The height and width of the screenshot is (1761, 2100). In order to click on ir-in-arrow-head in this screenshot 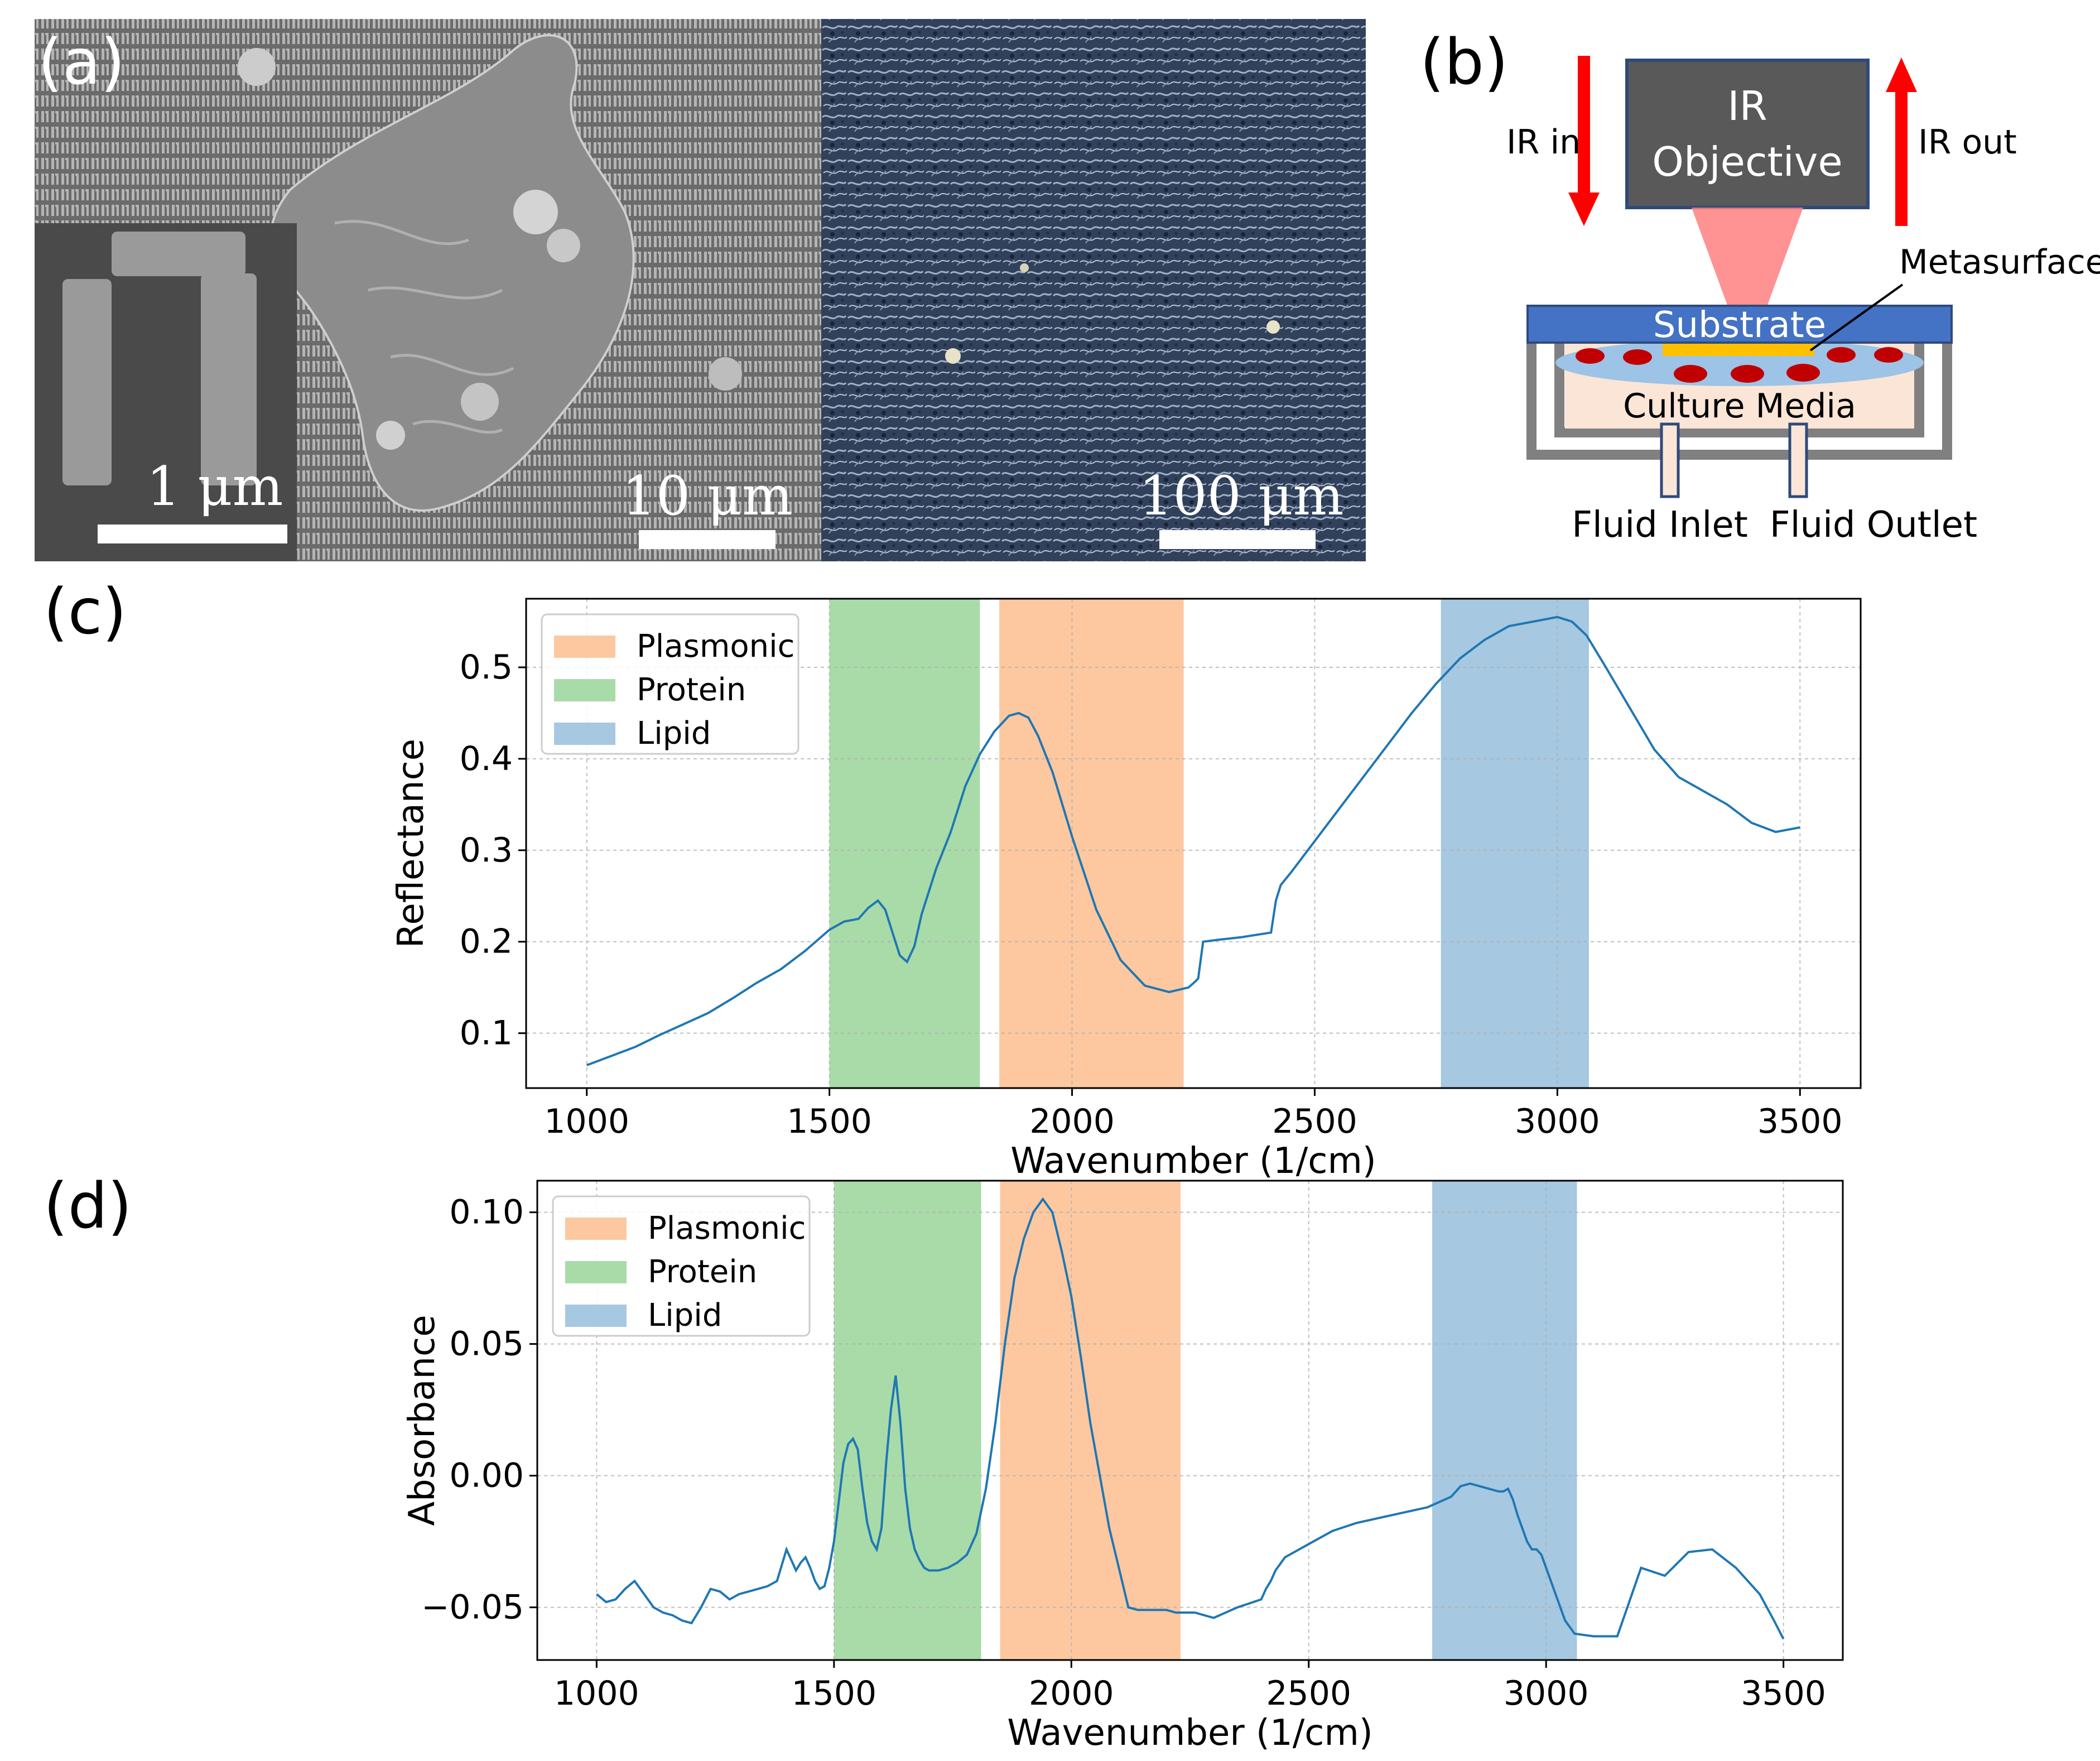, I will do `click(1584, 209)`.